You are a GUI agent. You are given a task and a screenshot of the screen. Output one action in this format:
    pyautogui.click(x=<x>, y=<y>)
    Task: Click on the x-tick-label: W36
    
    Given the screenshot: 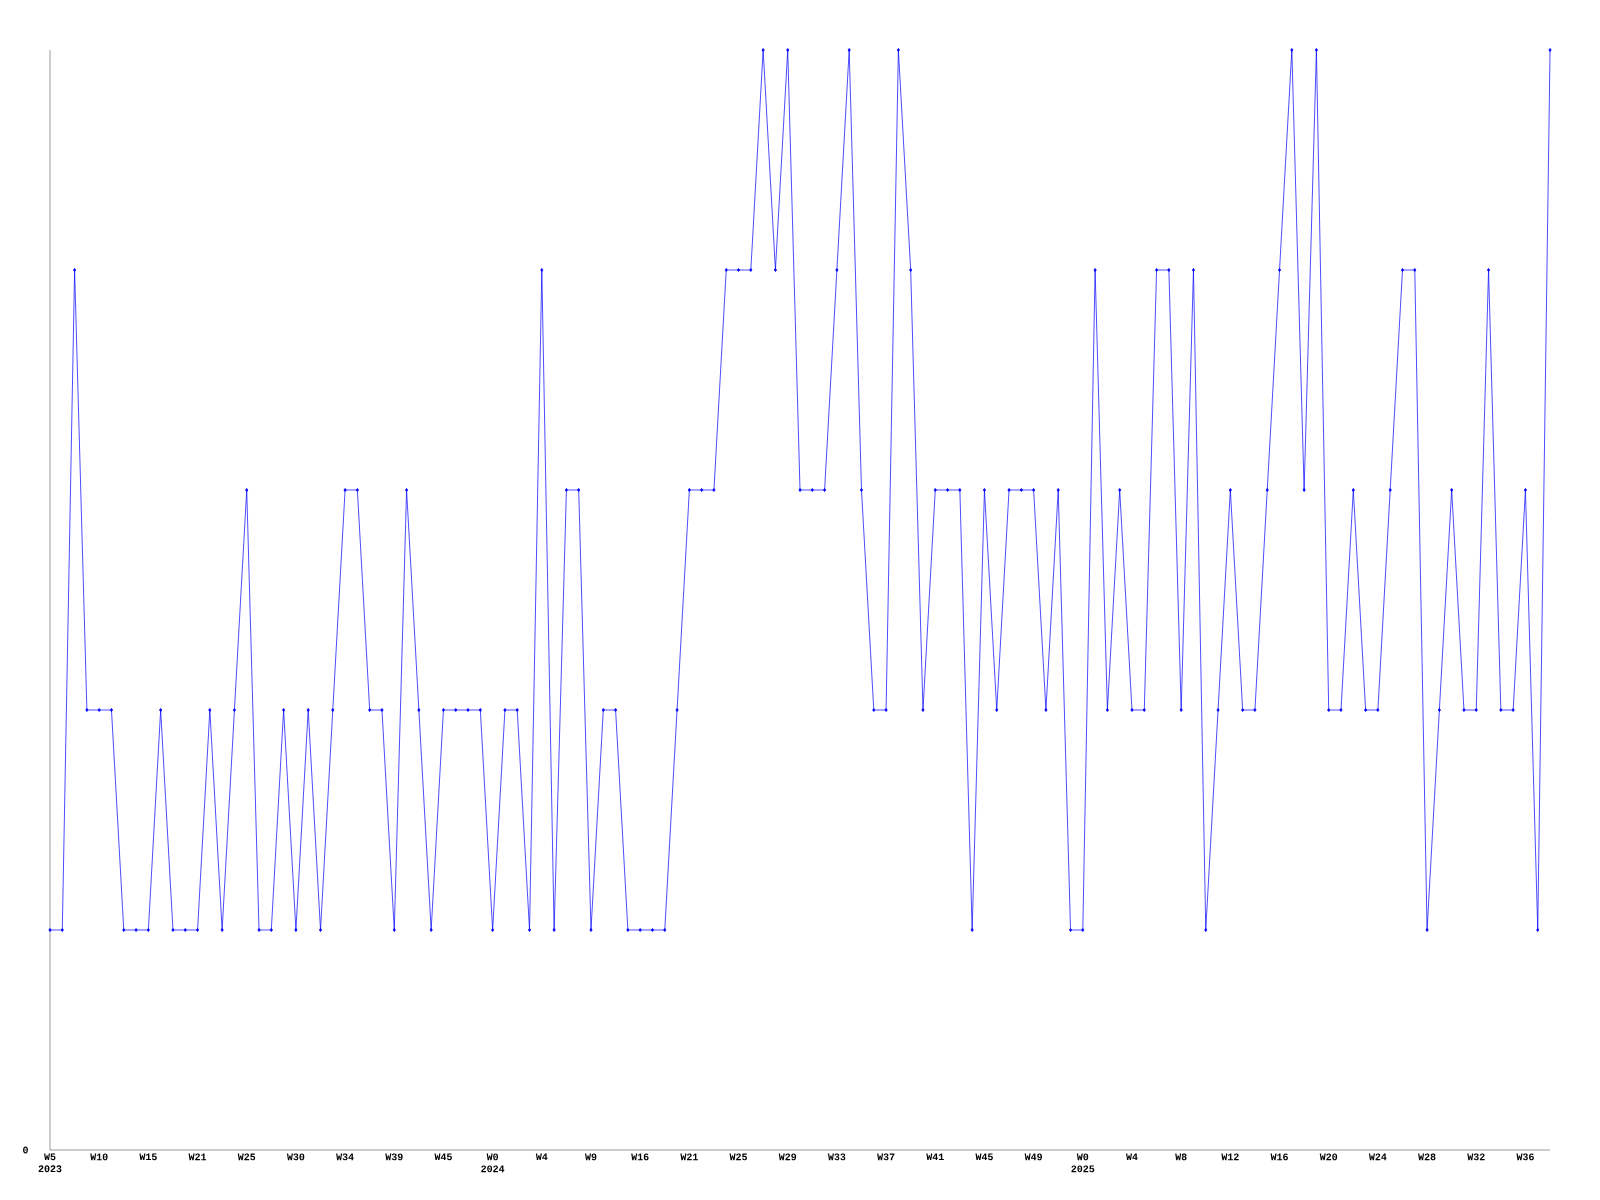 What is the action you would take?
    pyautogui.click(x=1525, y=1157)
    